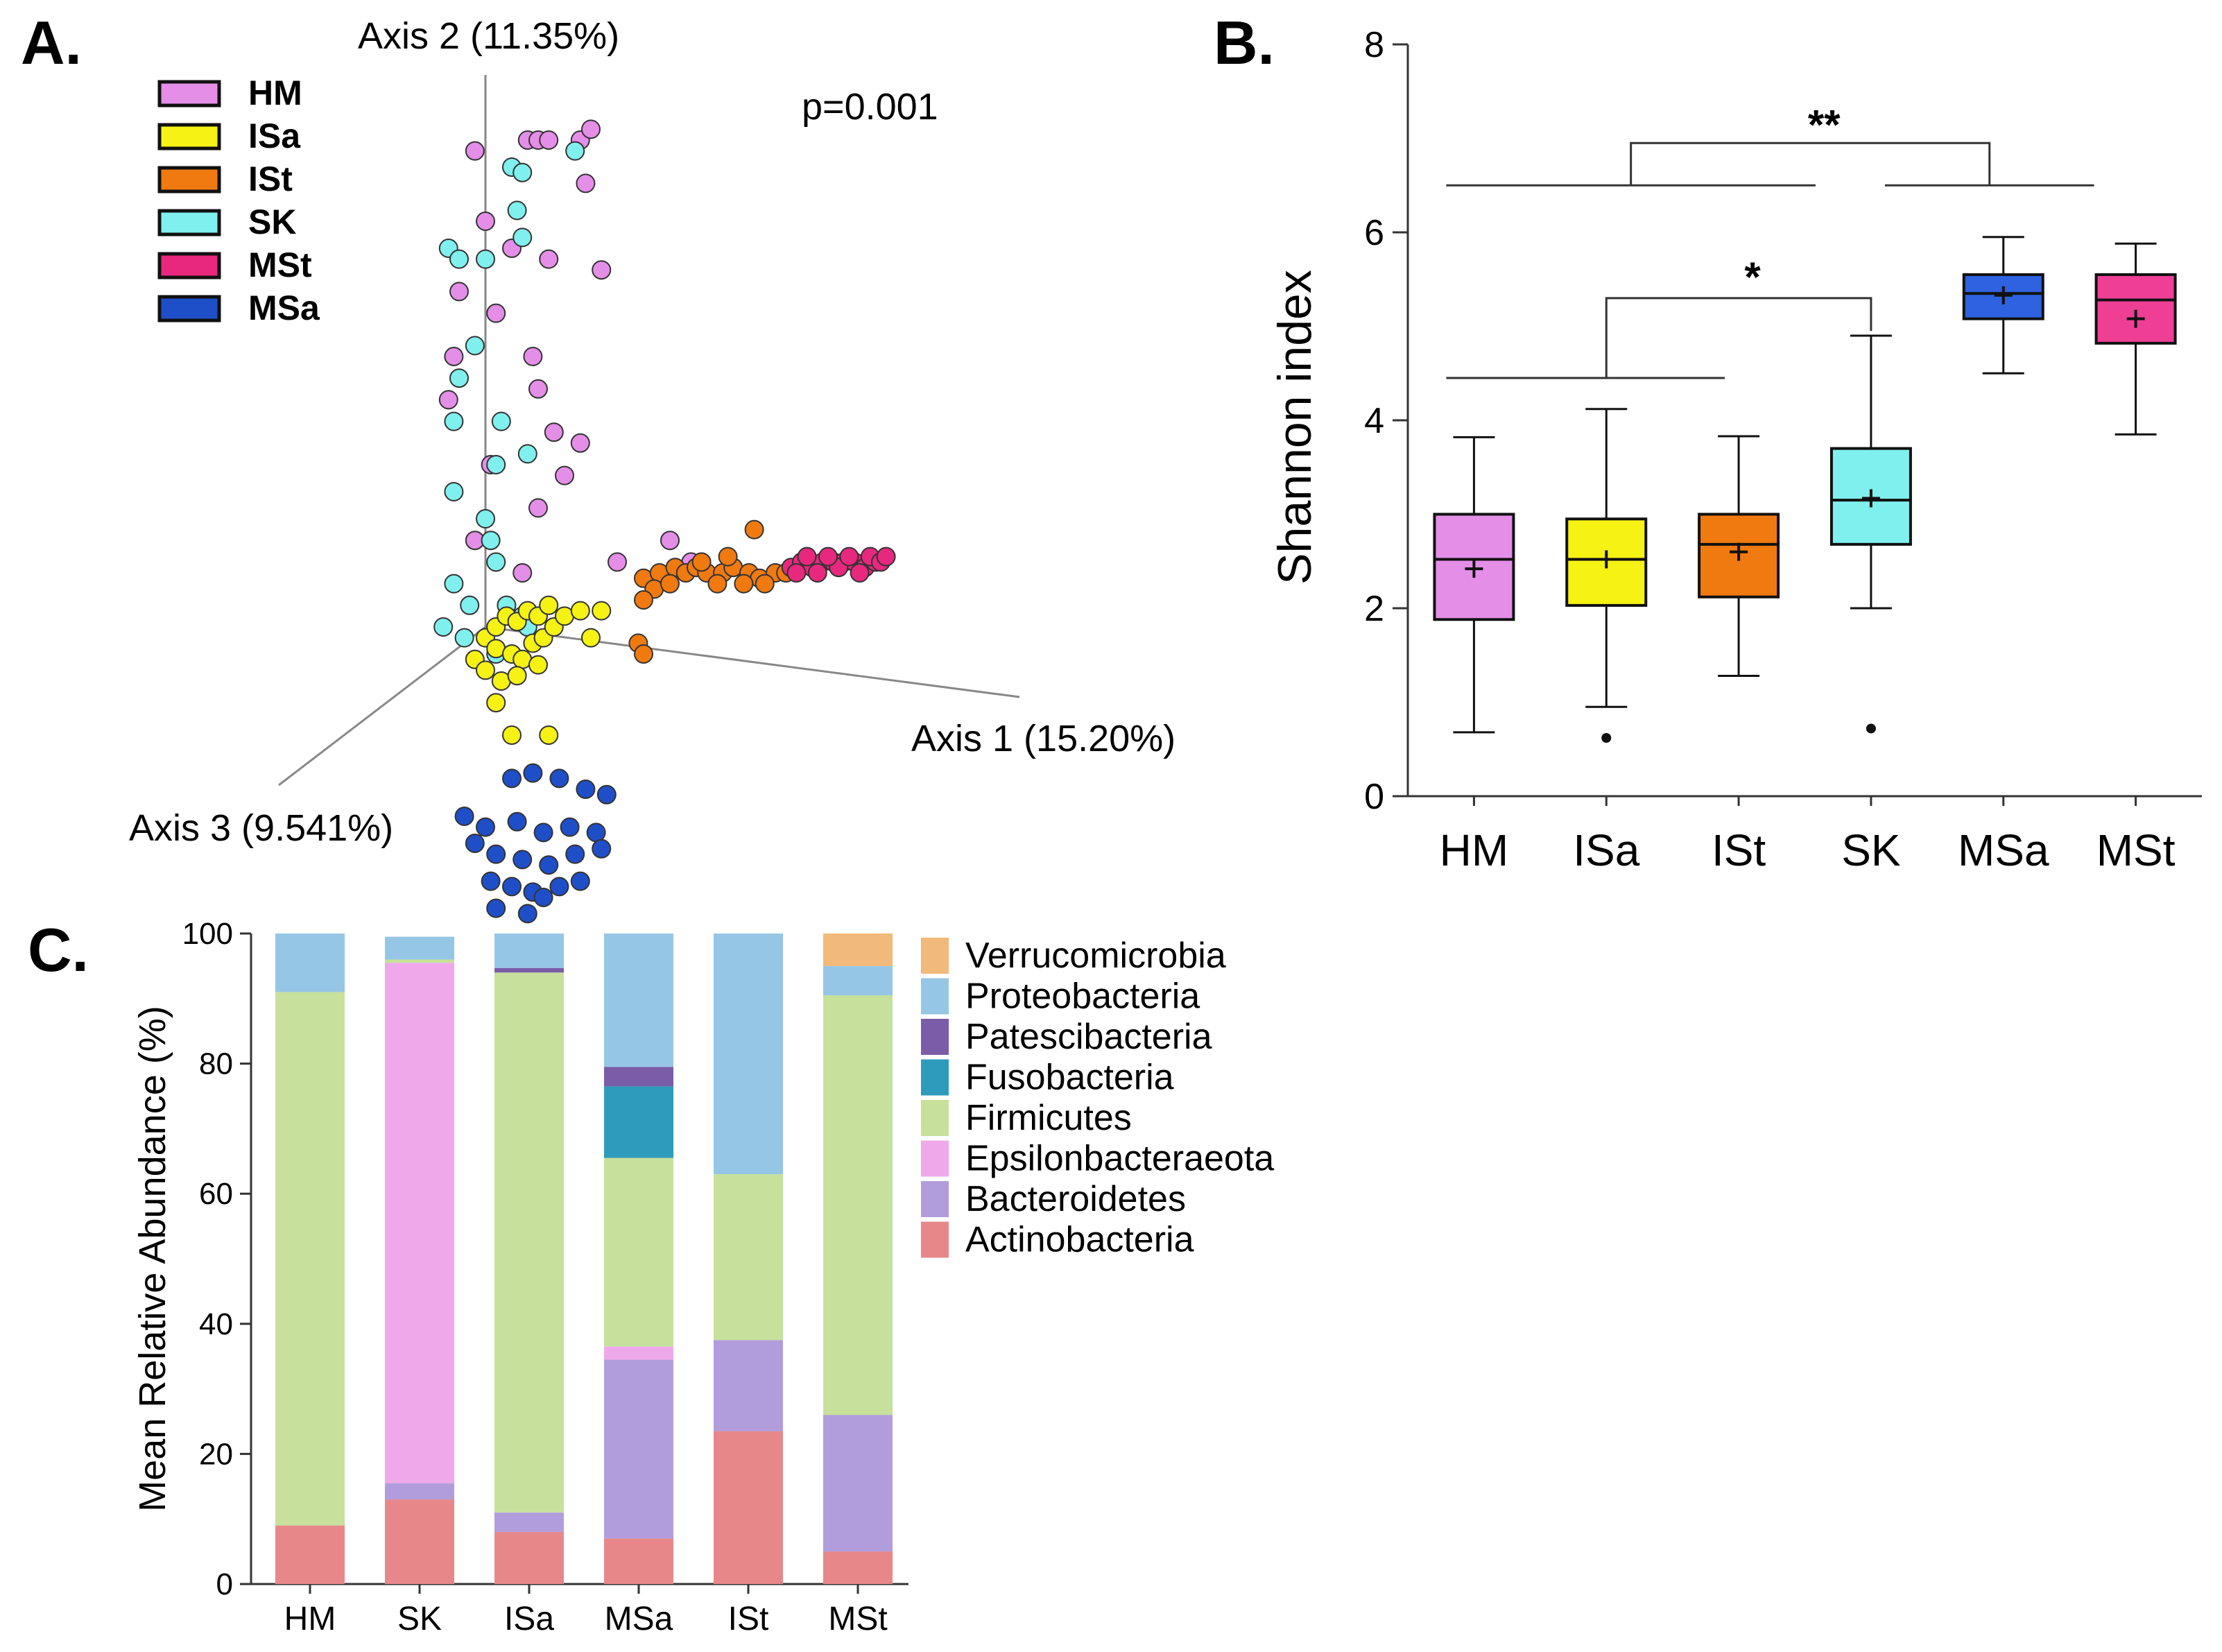 This screenshot has width=2222, height=1652. Describe the element at coordinates (280, 265) in the screenshot. I see `legend-label-mst: MSt` at that location.